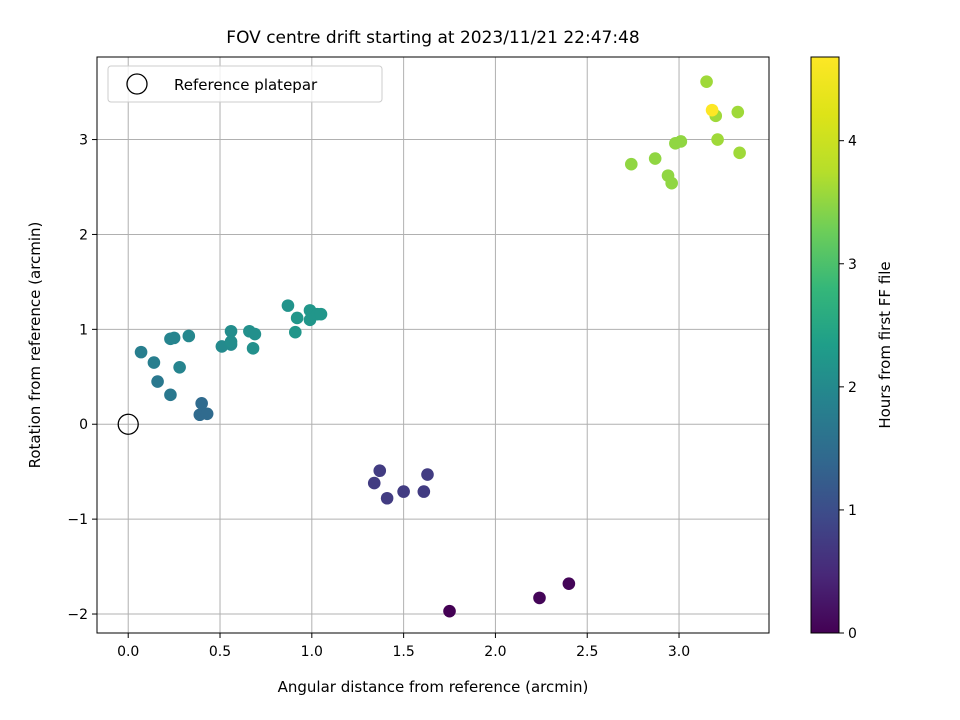  I want to click on x-tick-label: 0.5, so click(220, 652).